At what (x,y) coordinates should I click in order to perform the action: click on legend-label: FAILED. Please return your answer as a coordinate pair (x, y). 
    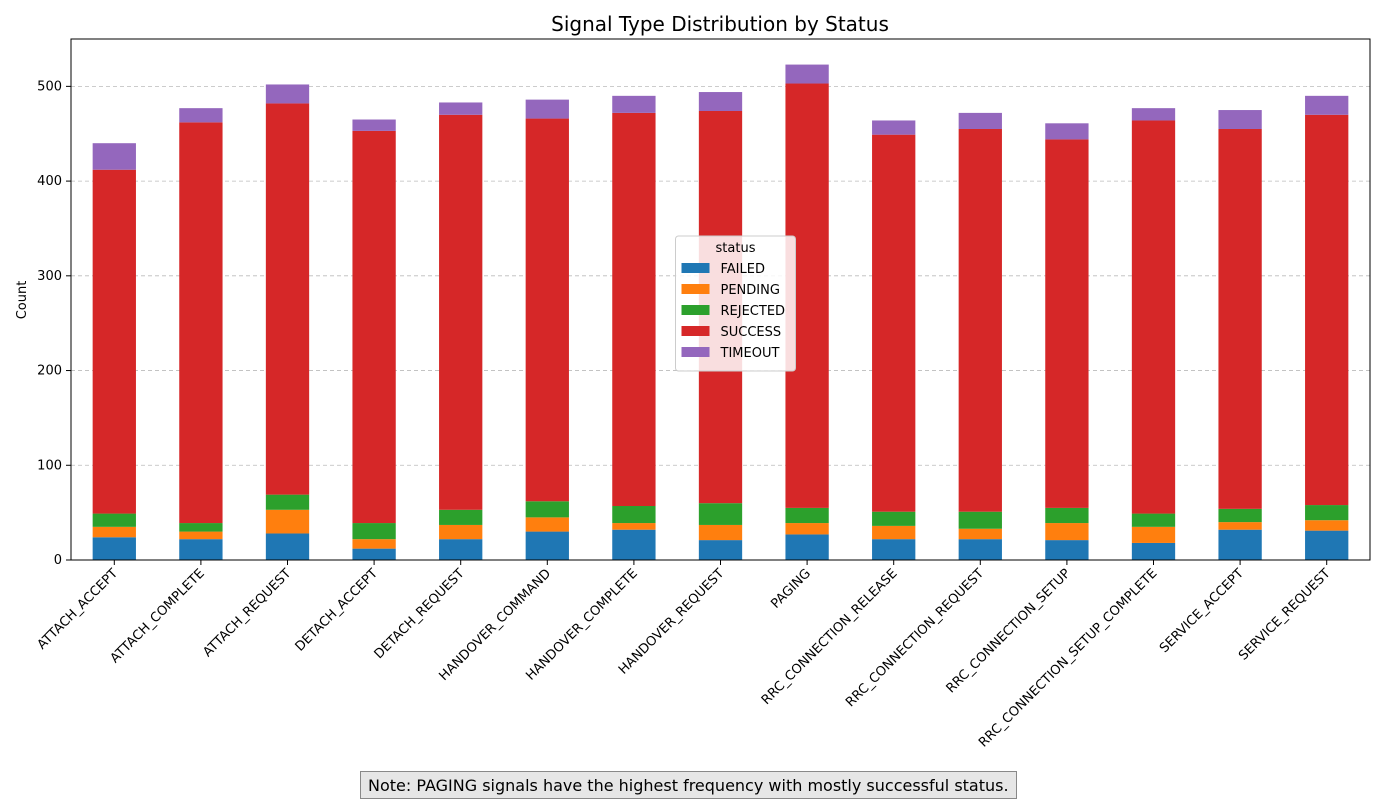
    Looking at the image, I should click on (743, 269).